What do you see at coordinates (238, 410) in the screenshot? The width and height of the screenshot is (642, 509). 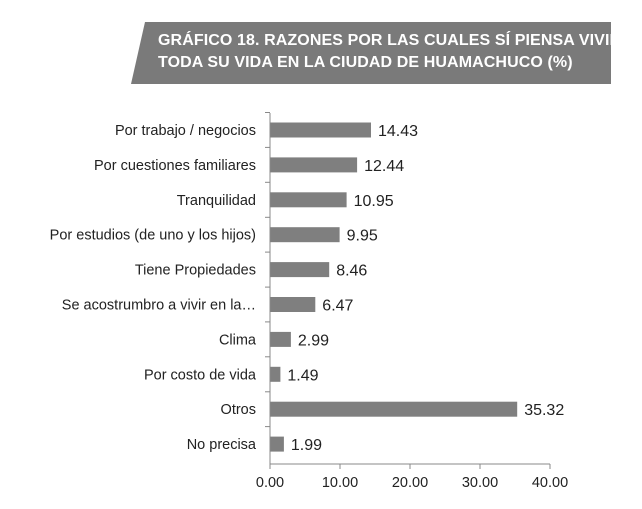 I see `category-label: Otros` at bounding box center [238, 410].